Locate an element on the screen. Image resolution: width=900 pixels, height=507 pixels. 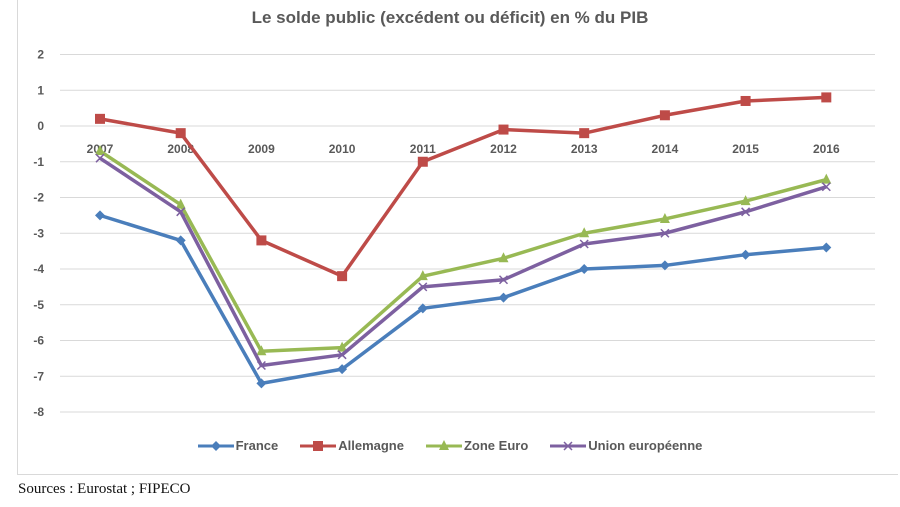
y-tick-label: -5 is located at coordinates (38, 305).